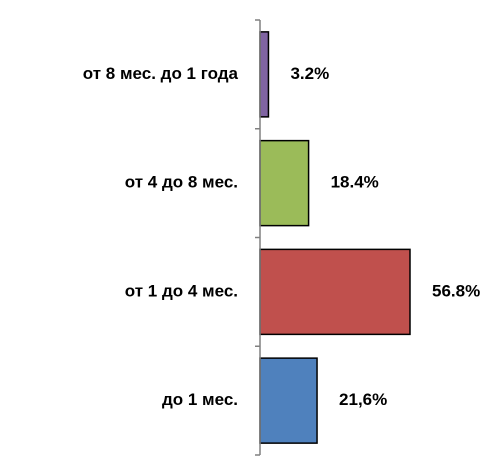  I want to click on data-label: 18.4%, so click(355, 182).